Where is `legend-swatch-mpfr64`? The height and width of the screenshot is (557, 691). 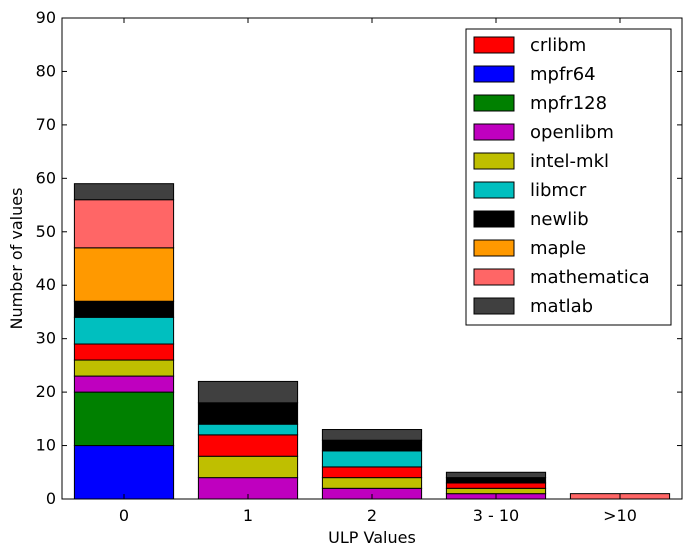
legend-swatch-mpfr64 is located at coordinates (494, 74).